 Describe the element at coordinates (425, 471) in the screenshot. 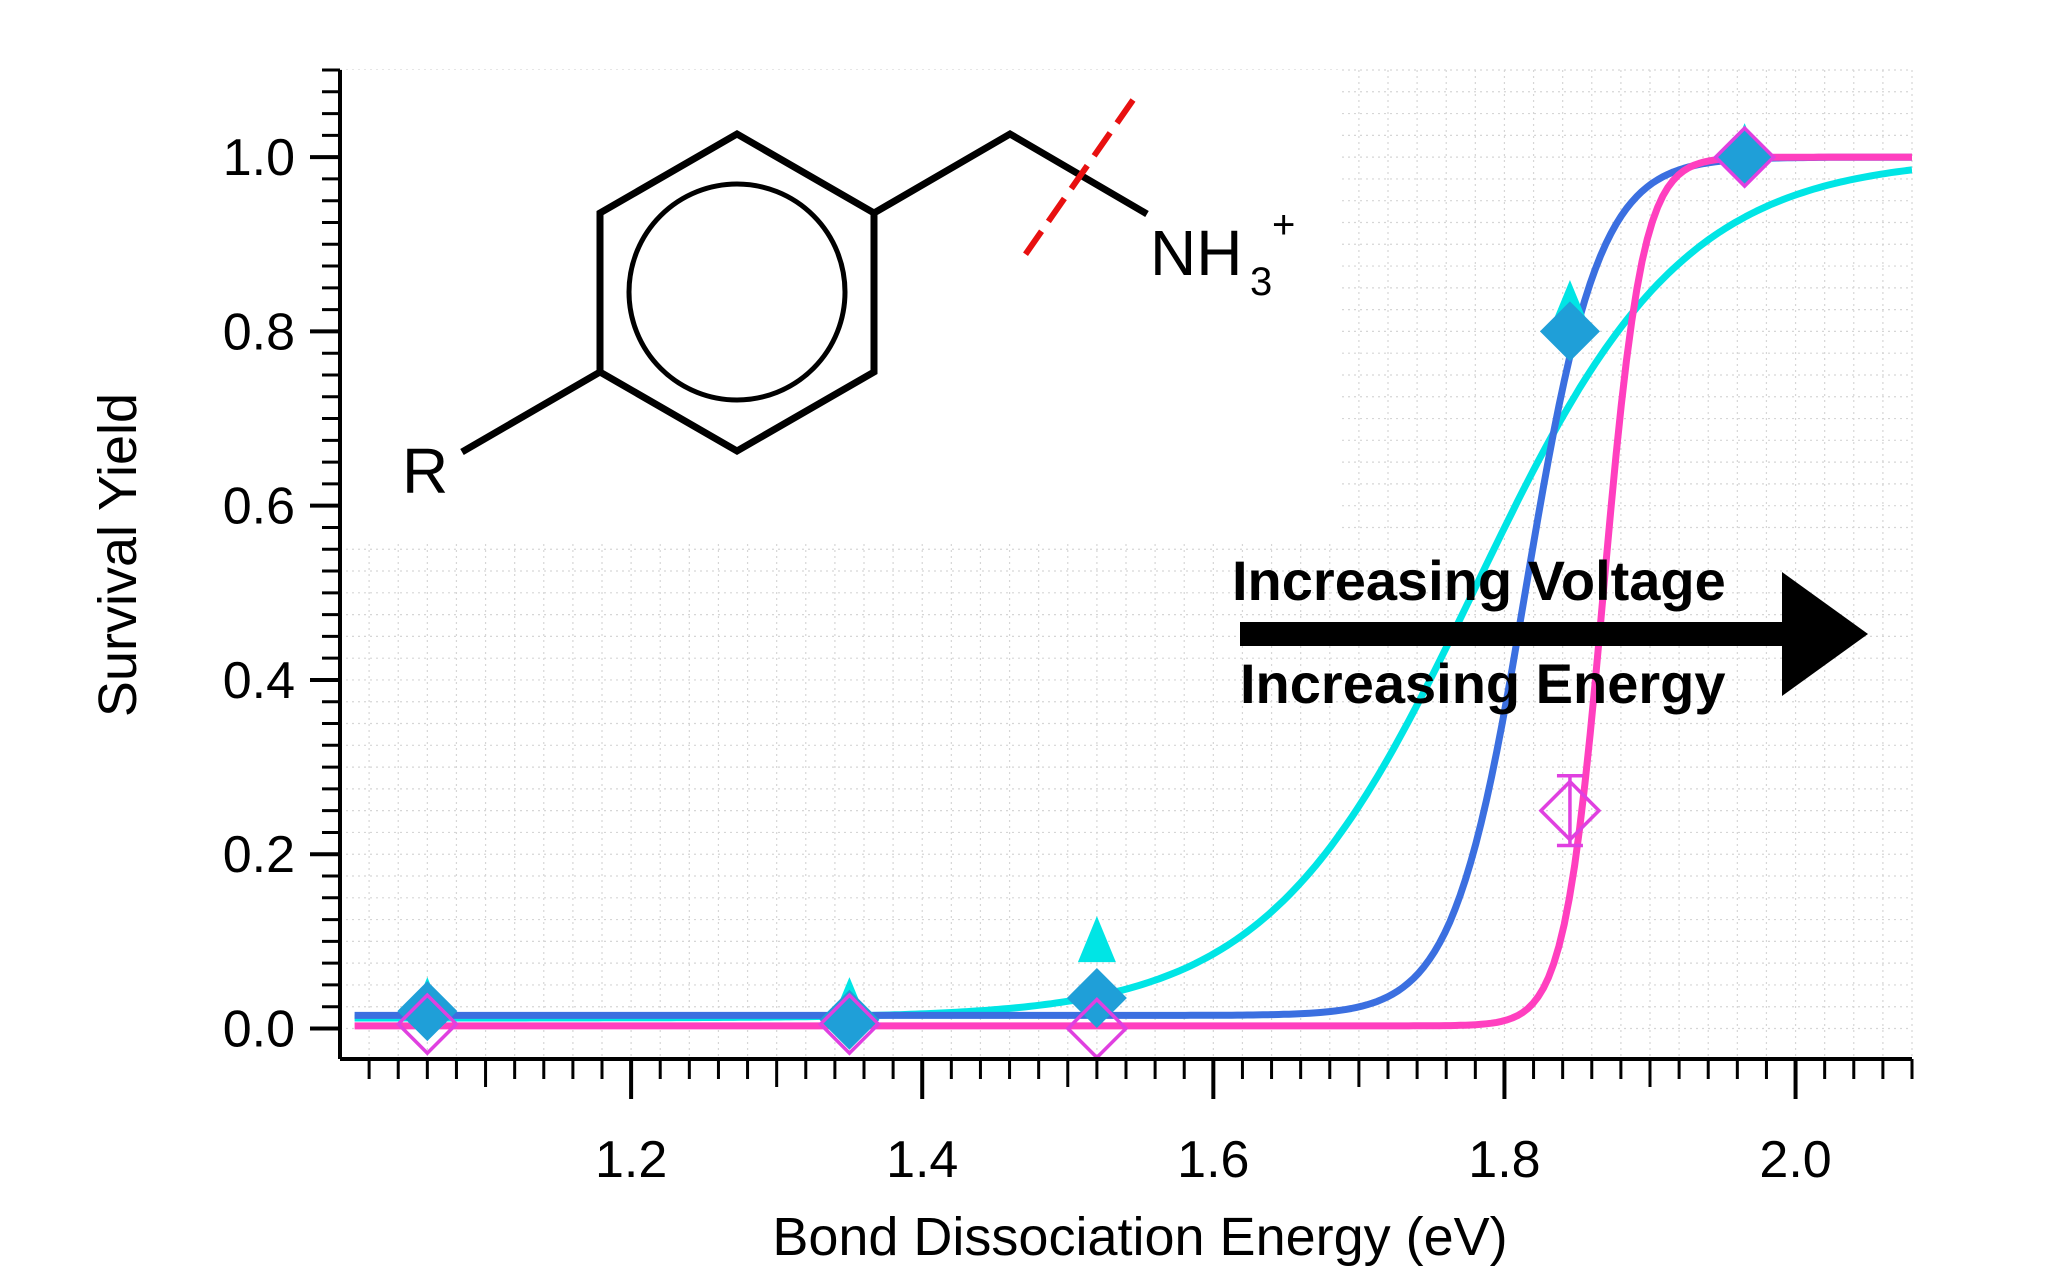

I see `r-substituent-label: R` at that location.